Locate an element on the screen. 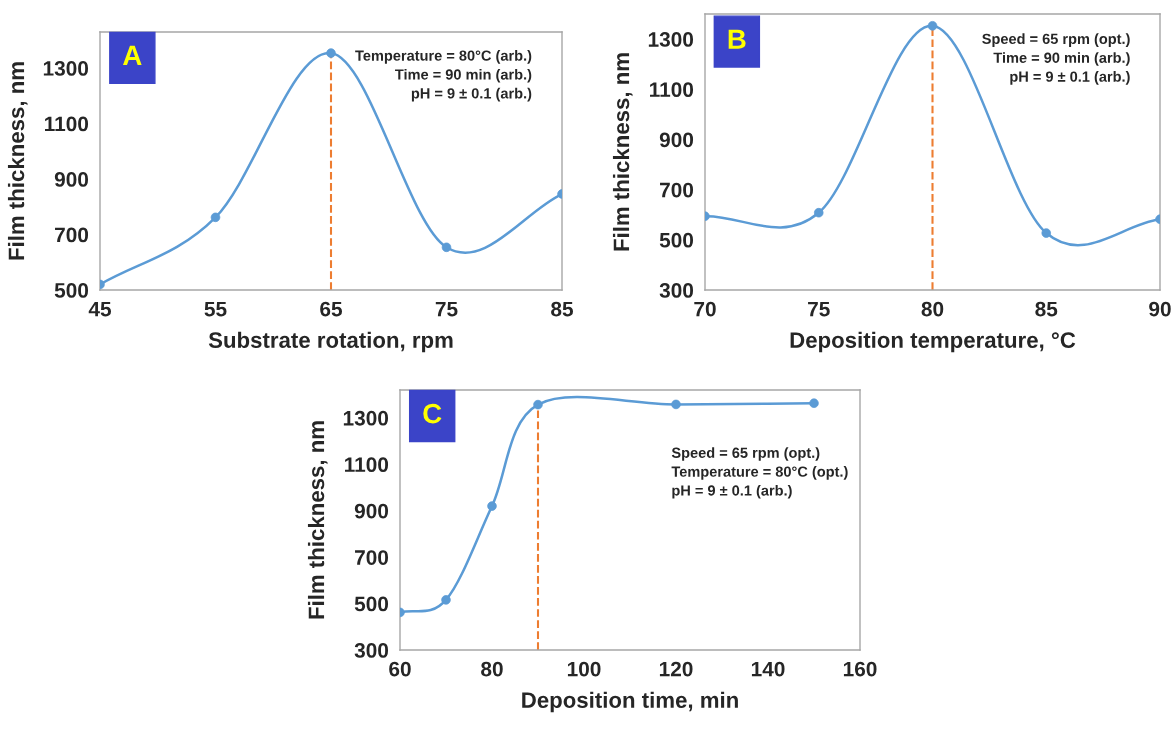 The height and width of the screenshot is (729, 1171). annotation: Speed = 65 rpm (opt.) Temperature = 80°C (opt.) pH = 9 ± 0.1 (arb.) is located at coordinates (759, 473).